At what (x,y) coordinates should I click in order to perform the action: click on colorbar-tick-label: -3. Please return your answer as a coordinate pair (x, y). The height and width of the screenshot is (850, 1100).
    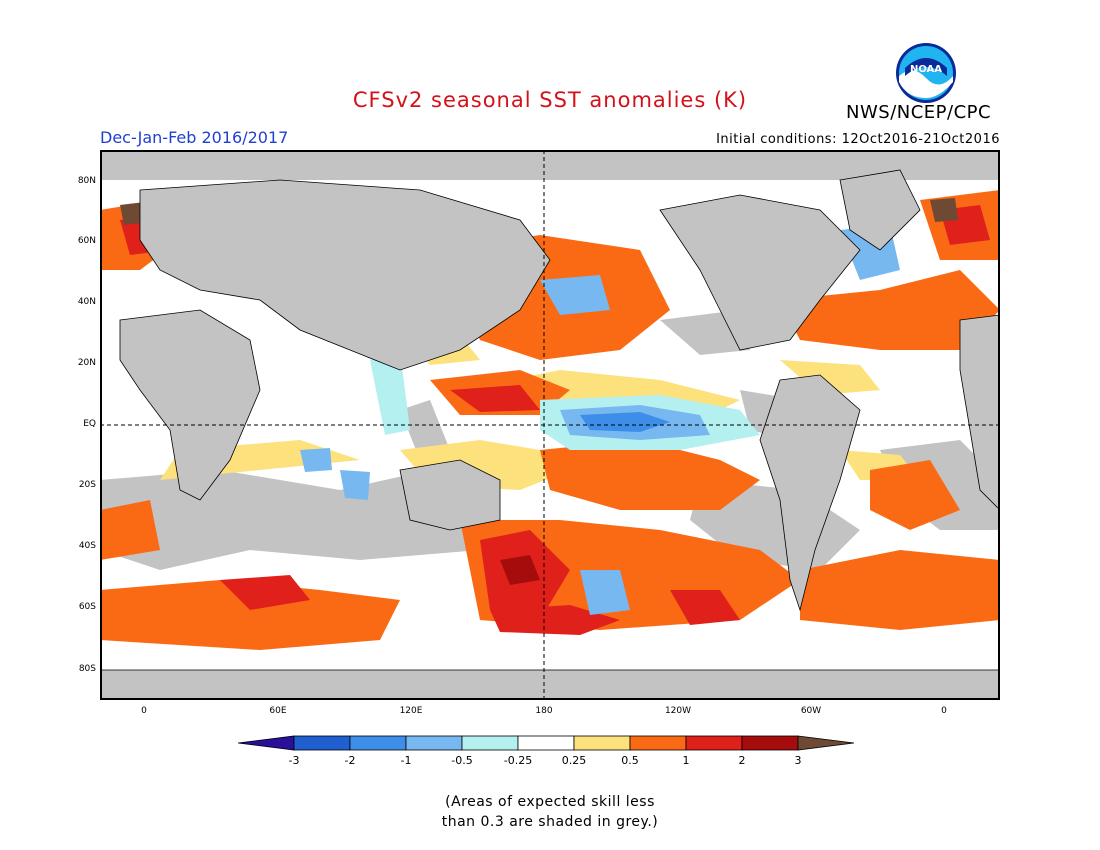
    Looking at the image, I should click on (294, 760).